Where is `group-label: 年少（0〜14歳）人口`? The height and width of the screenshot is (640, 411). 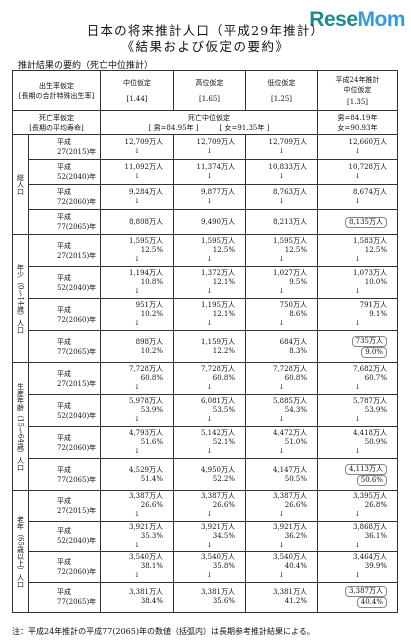
group-label: 年少（0〜14歳）人口 is located at coordinates (20, 298).